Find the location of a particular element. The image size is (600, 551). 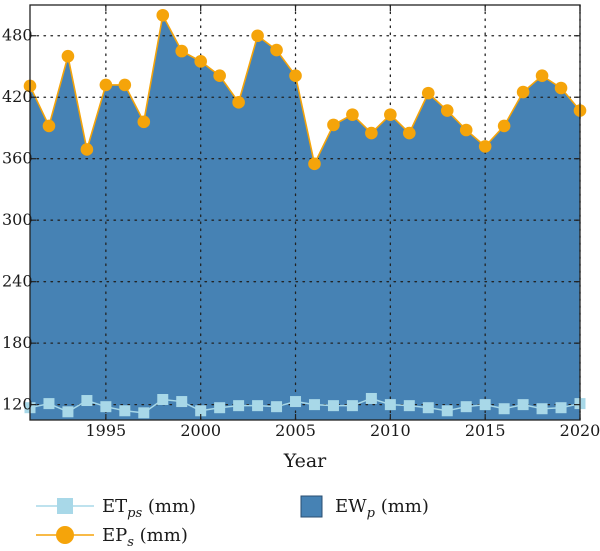

y-tick-label: 120 is located at coordinates (17, 404).